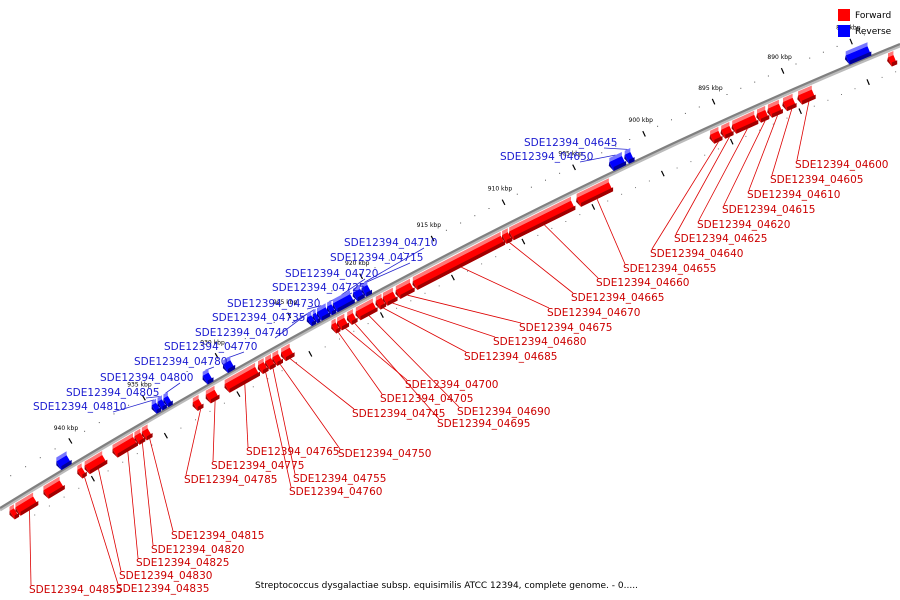 The image size is (900, 600). I want to click on gene-sde12394-04825-leader, so click(133, 505).